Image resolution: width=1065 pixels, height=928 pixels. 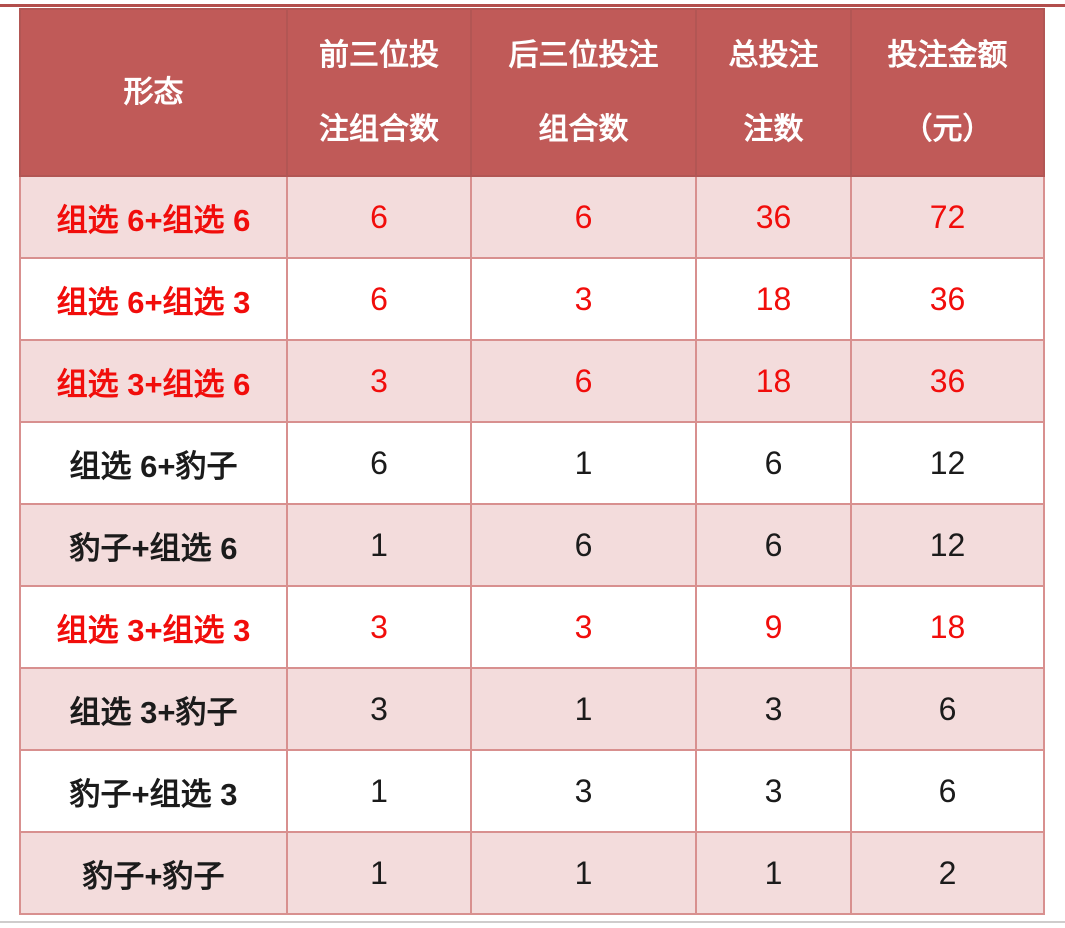 What do you see at coordinates (153, 709) in the screenshot?
I see `cell-shape-label: 组选 3+豹子` at bounding box center [153, 709].